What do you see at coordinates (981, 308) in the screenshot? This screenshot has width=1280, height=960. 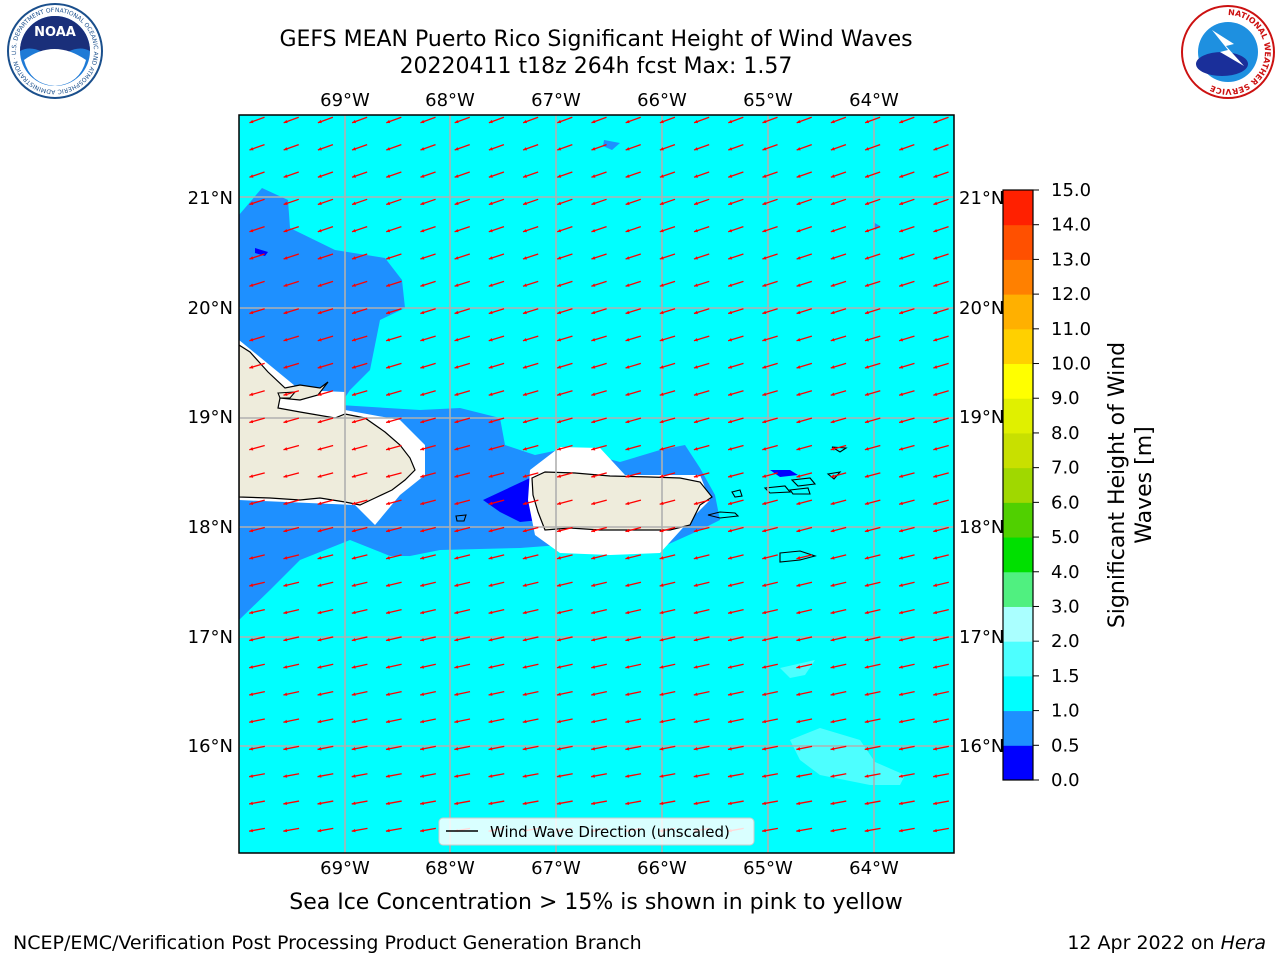 I see `lat-label-right: 20°N` at bounding box center [981, 308].